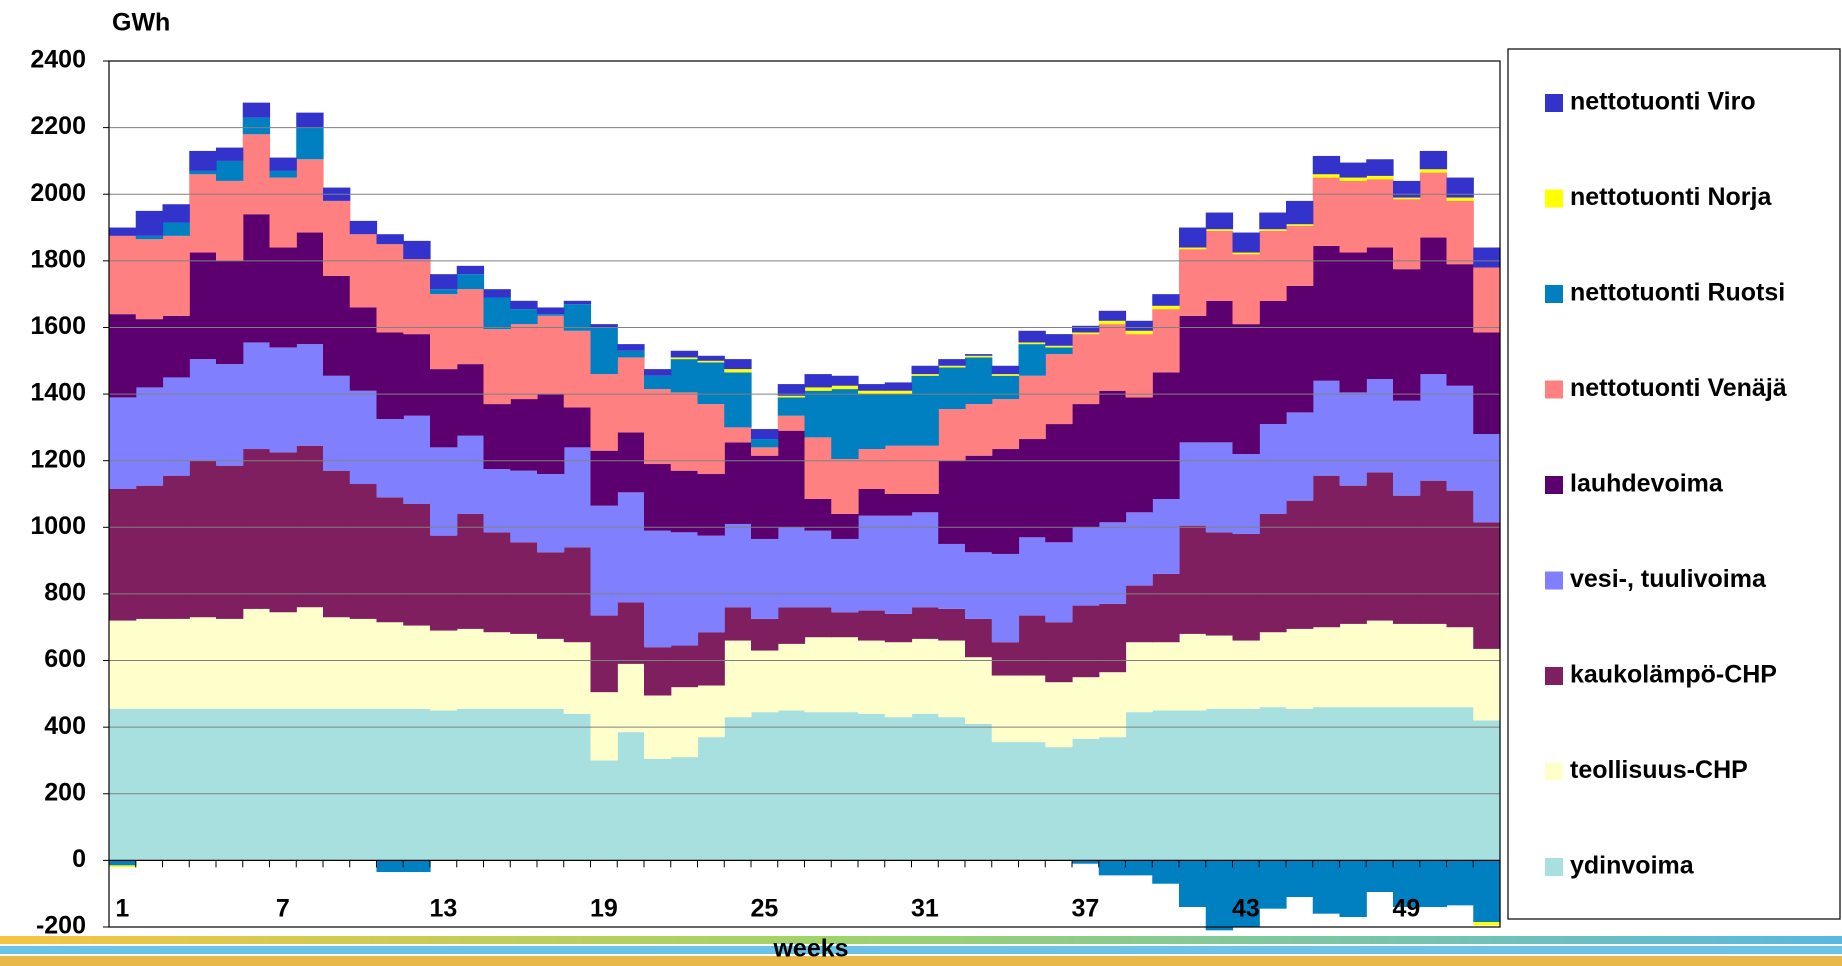  Describe the element at coordinates (65, 593) in the screenshot. I see `y-tick-label: 800` at that location.